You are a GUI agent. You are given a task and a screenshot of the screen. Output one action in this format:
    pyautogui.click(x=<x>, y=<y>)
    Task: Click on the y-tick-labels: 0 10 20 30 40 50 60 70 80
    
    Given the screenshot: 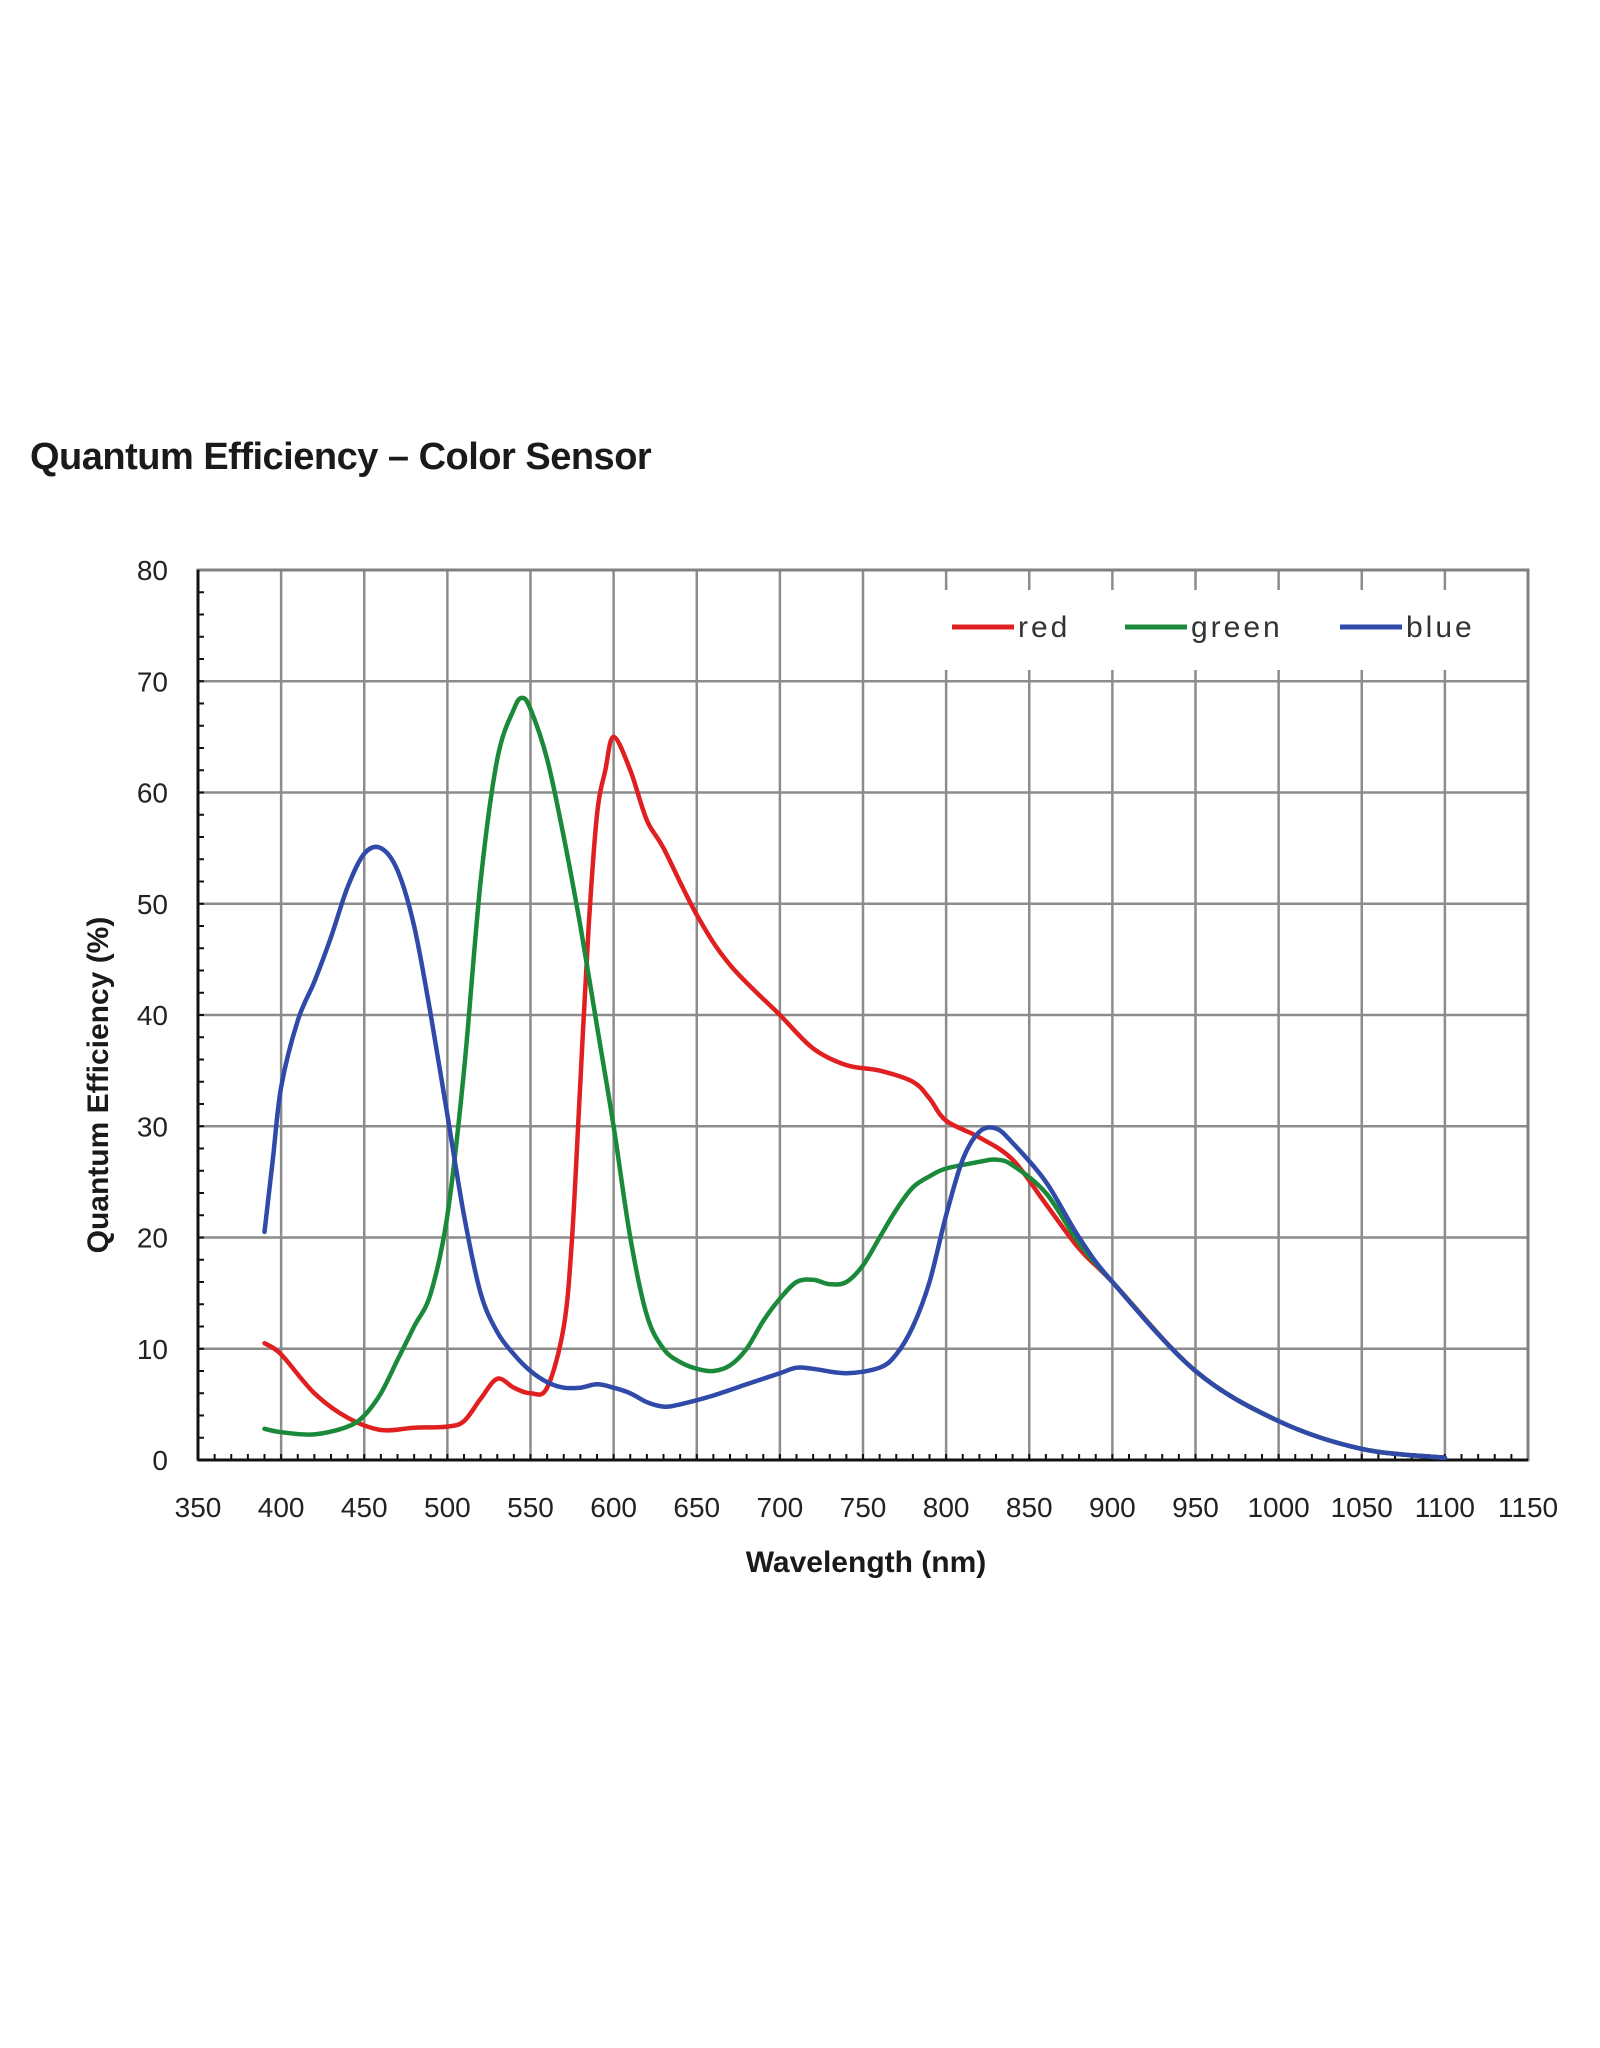 What is the action you would take?
    pyautogui.click(x=152, y=1015)
    